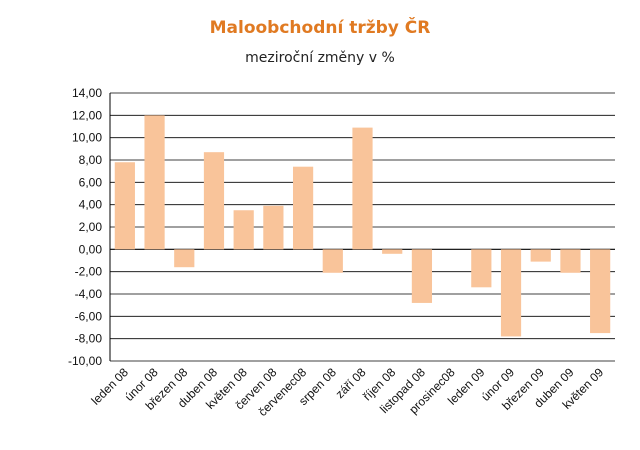 This screenshot has height=450, width=640. I want to click on y-tick-label: -6,00, so click(89, 316).